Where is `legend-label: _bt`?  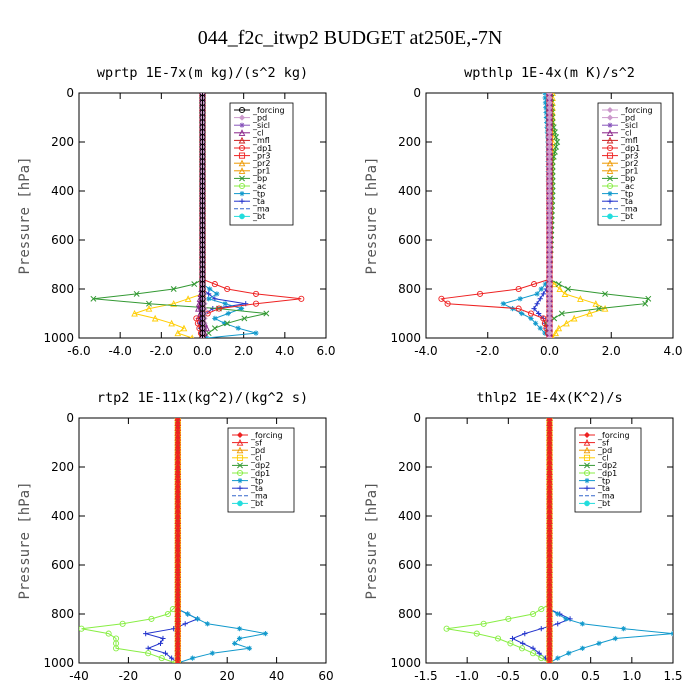 legend-label: _bt is located at coordinates (256, 503).